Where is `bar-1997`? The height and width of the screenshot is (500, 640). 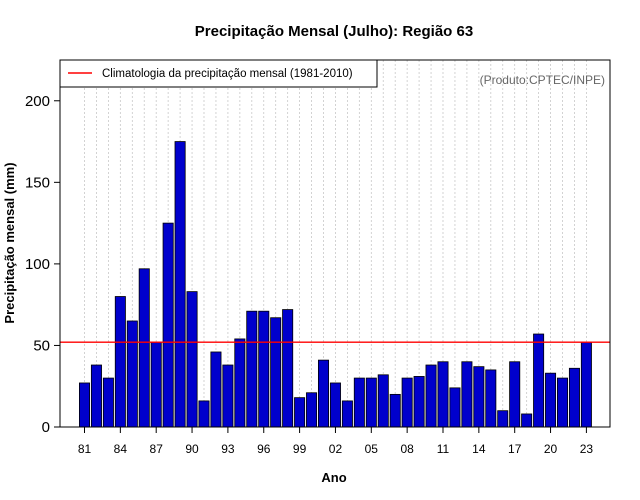 bar-1997 is located at coordinates (276, 372).